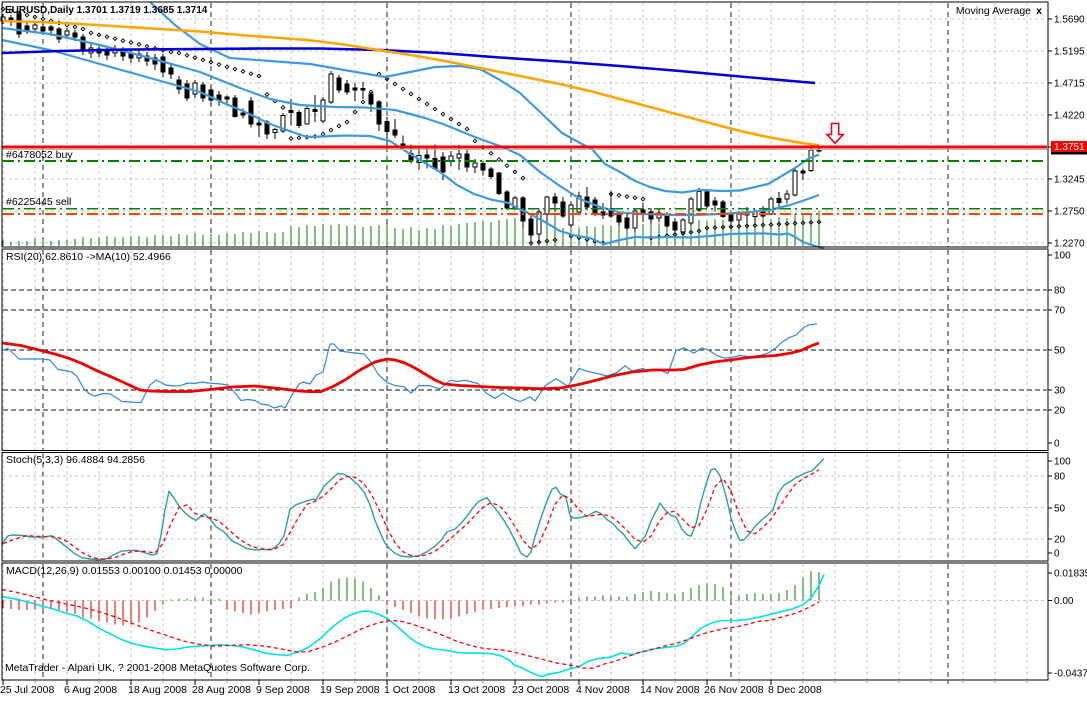 The width and height of the screenshot is (1087, 704). What do you see at coordinates (106, 10) in the screenshot?
I see `svg-text:EURUSD,Daily 1.3701 1.3719 1.: EURUSD,Daily 1.3701 1.3719 1.3685 1.3714` at bounding box center [106, 10].